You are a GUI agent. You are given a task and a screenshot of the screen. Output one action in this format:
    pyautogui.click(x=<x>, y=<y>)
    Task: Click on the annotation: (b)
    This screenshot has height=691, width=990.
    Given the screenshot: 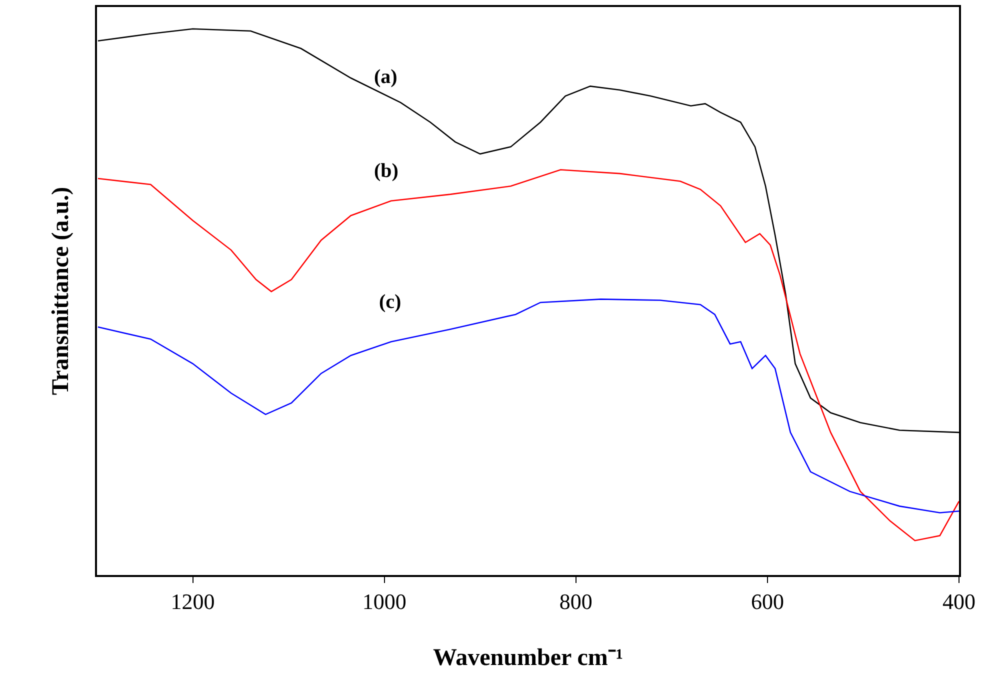 What is the action you would take?
    pyautogui.click(x=386, y=171)
    